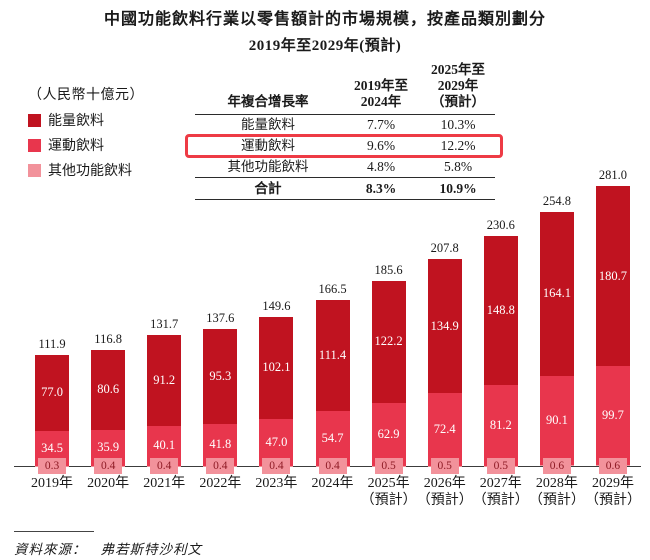 Image resolution: width=650 pixels, height=560 pixels. What do you see at coordinates (76, 121) in the screenshot?
I see `legend-label-energy: 能量飲料` at bounding box center [76, 121].